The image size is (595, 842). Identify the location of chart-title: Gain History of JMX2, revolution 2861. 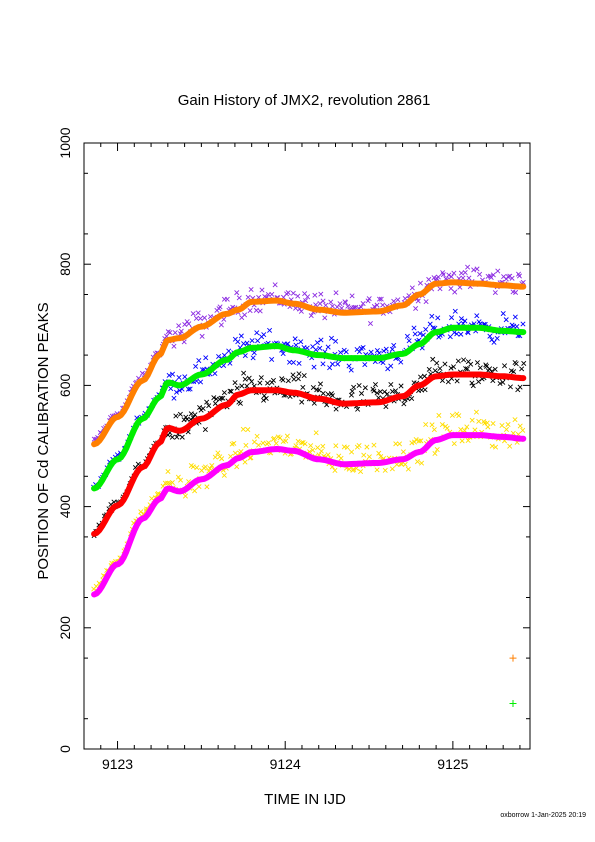
(304, 100).